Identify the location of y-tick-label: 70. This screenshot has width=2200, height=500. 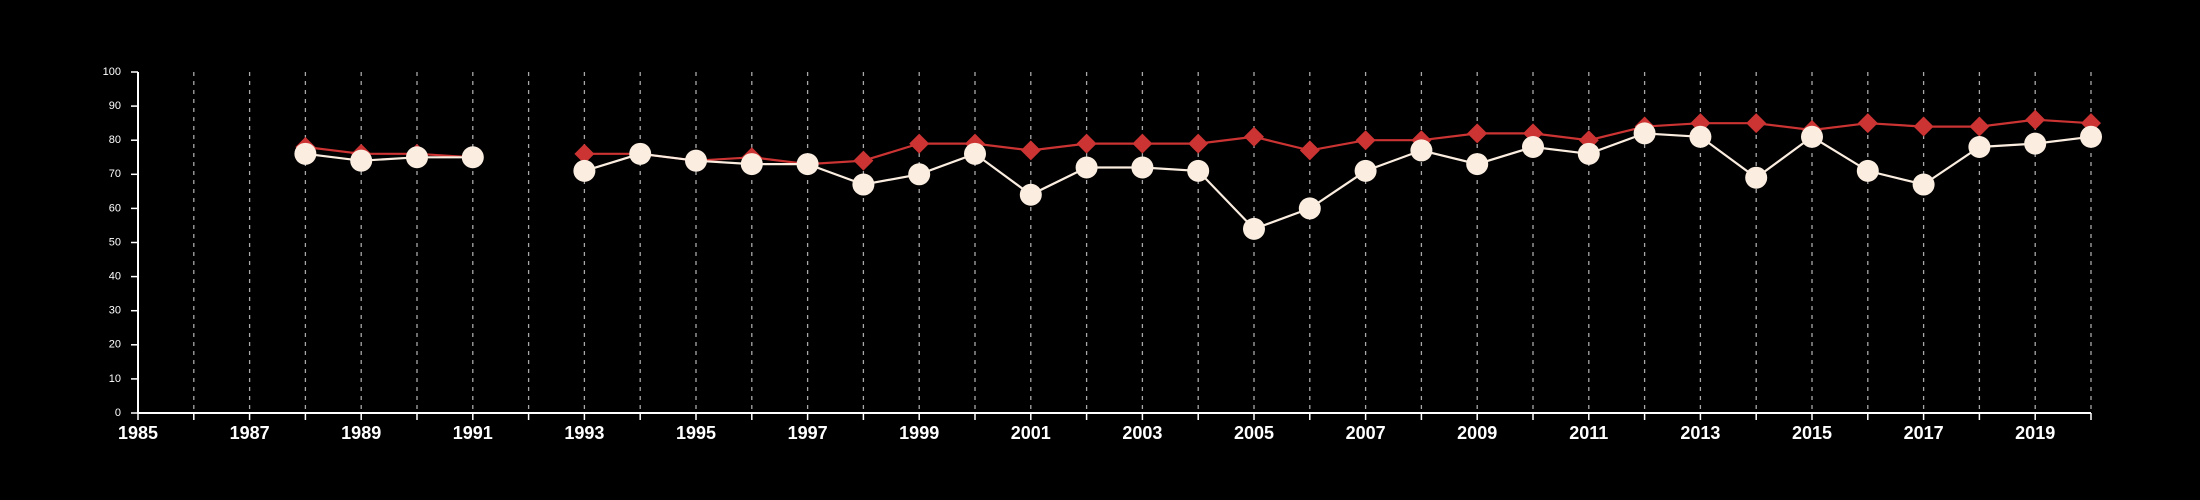
(115, 174).